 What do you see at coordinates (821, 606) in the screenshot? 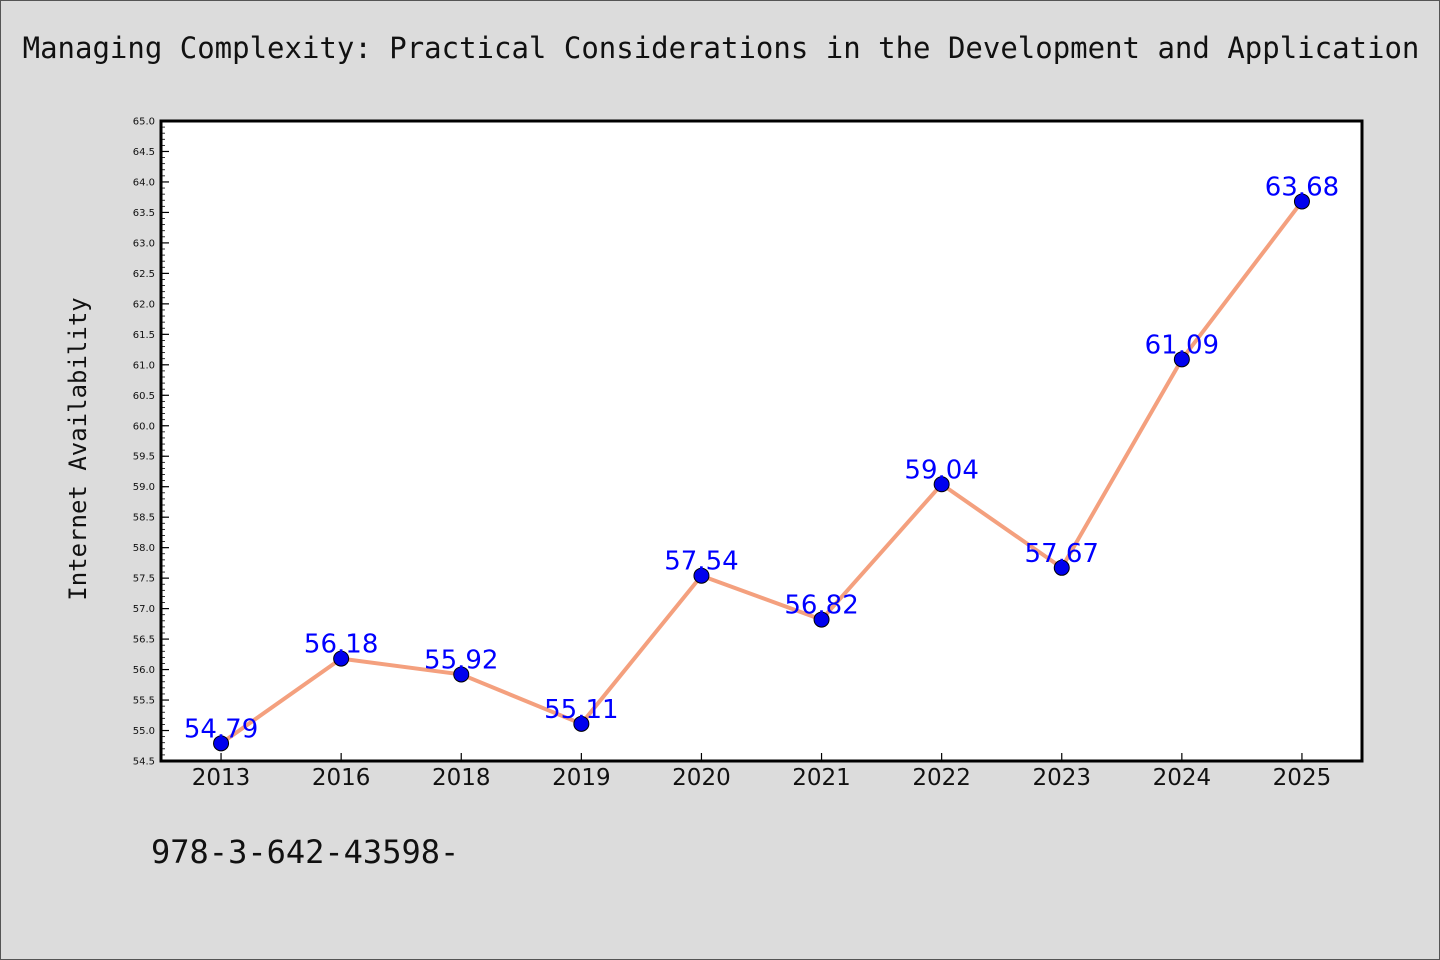
I see `data-label: 56.82` at bounding box center [821, 606].